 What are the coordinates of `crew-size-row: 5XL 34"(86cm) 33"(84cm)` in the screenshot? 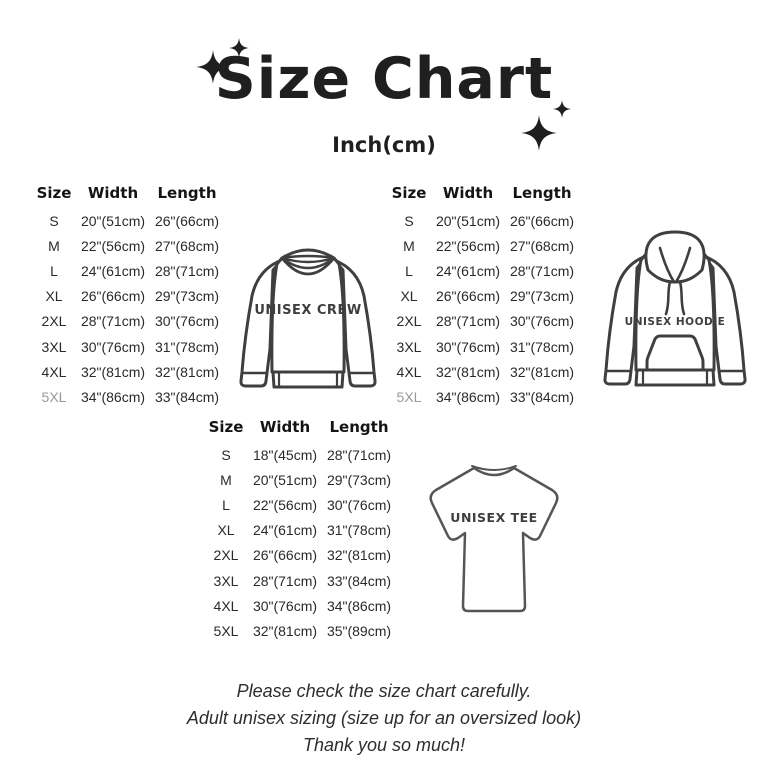 It's located at (128, 396).